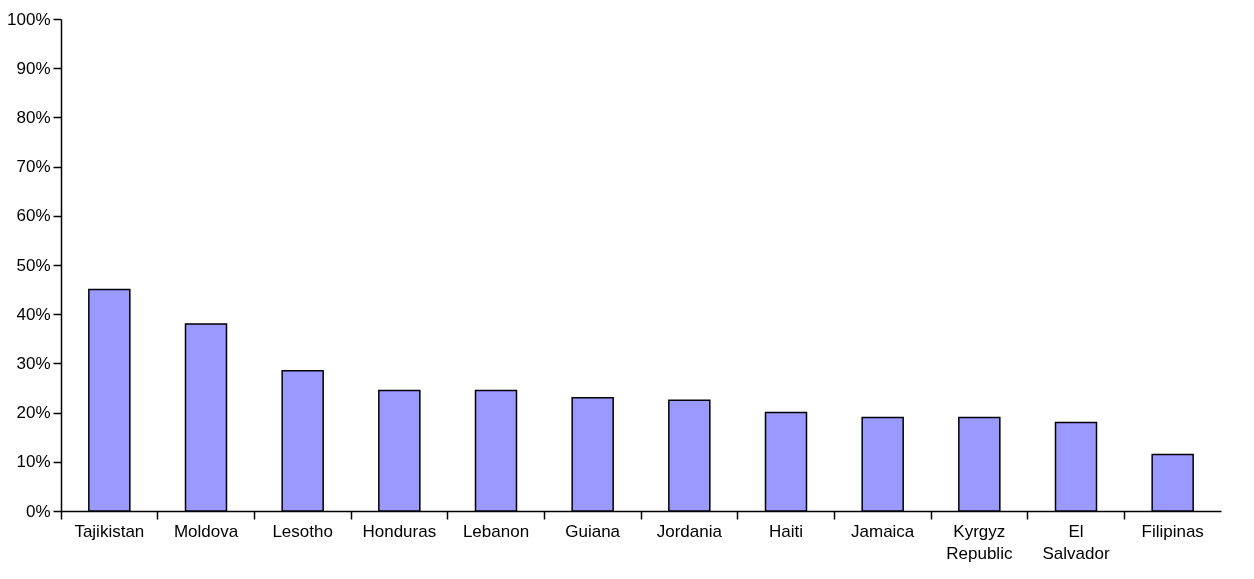 The height and width of the screenshot is (579, 1254). What do you see at coordinates (1076, 542) in the screenshot?
I see `x-tick-label: El Salvador` at bounding box center [1076, 542].